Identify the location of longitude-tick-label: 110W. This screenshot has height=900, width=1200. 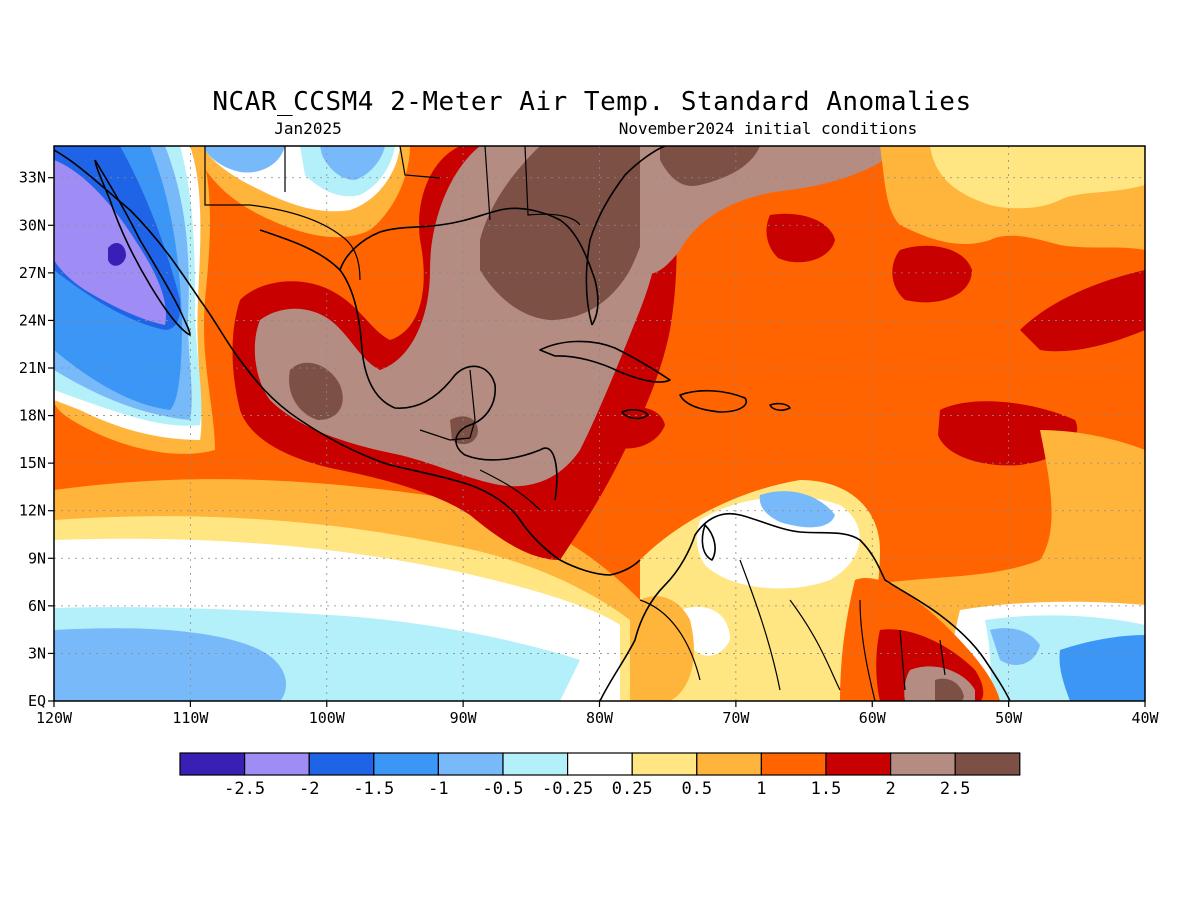
(190, 718).